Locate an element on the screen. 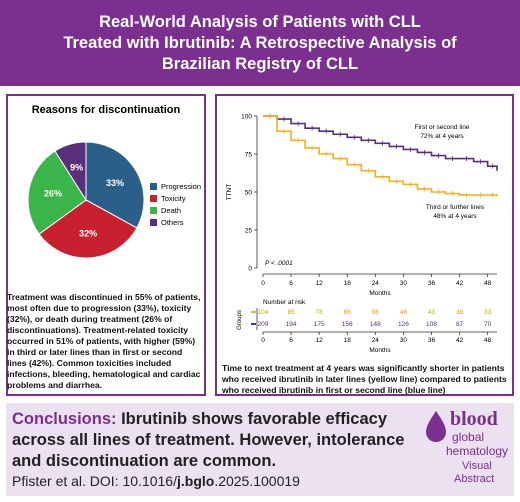 The image size is (520, 502). pie-label: 32% is located at coordinates (88, 234).